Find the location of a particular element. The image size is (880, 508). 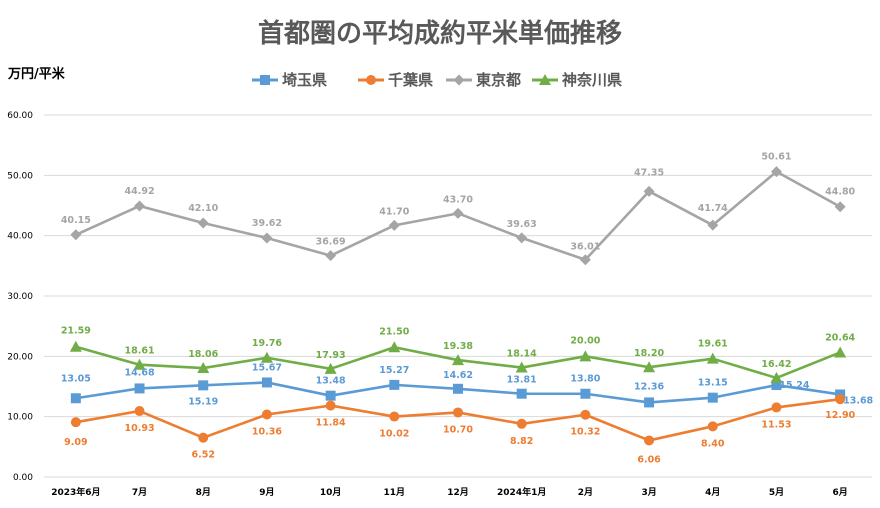

y-tick-label: 10.00 is located at coordinates (20, 418).